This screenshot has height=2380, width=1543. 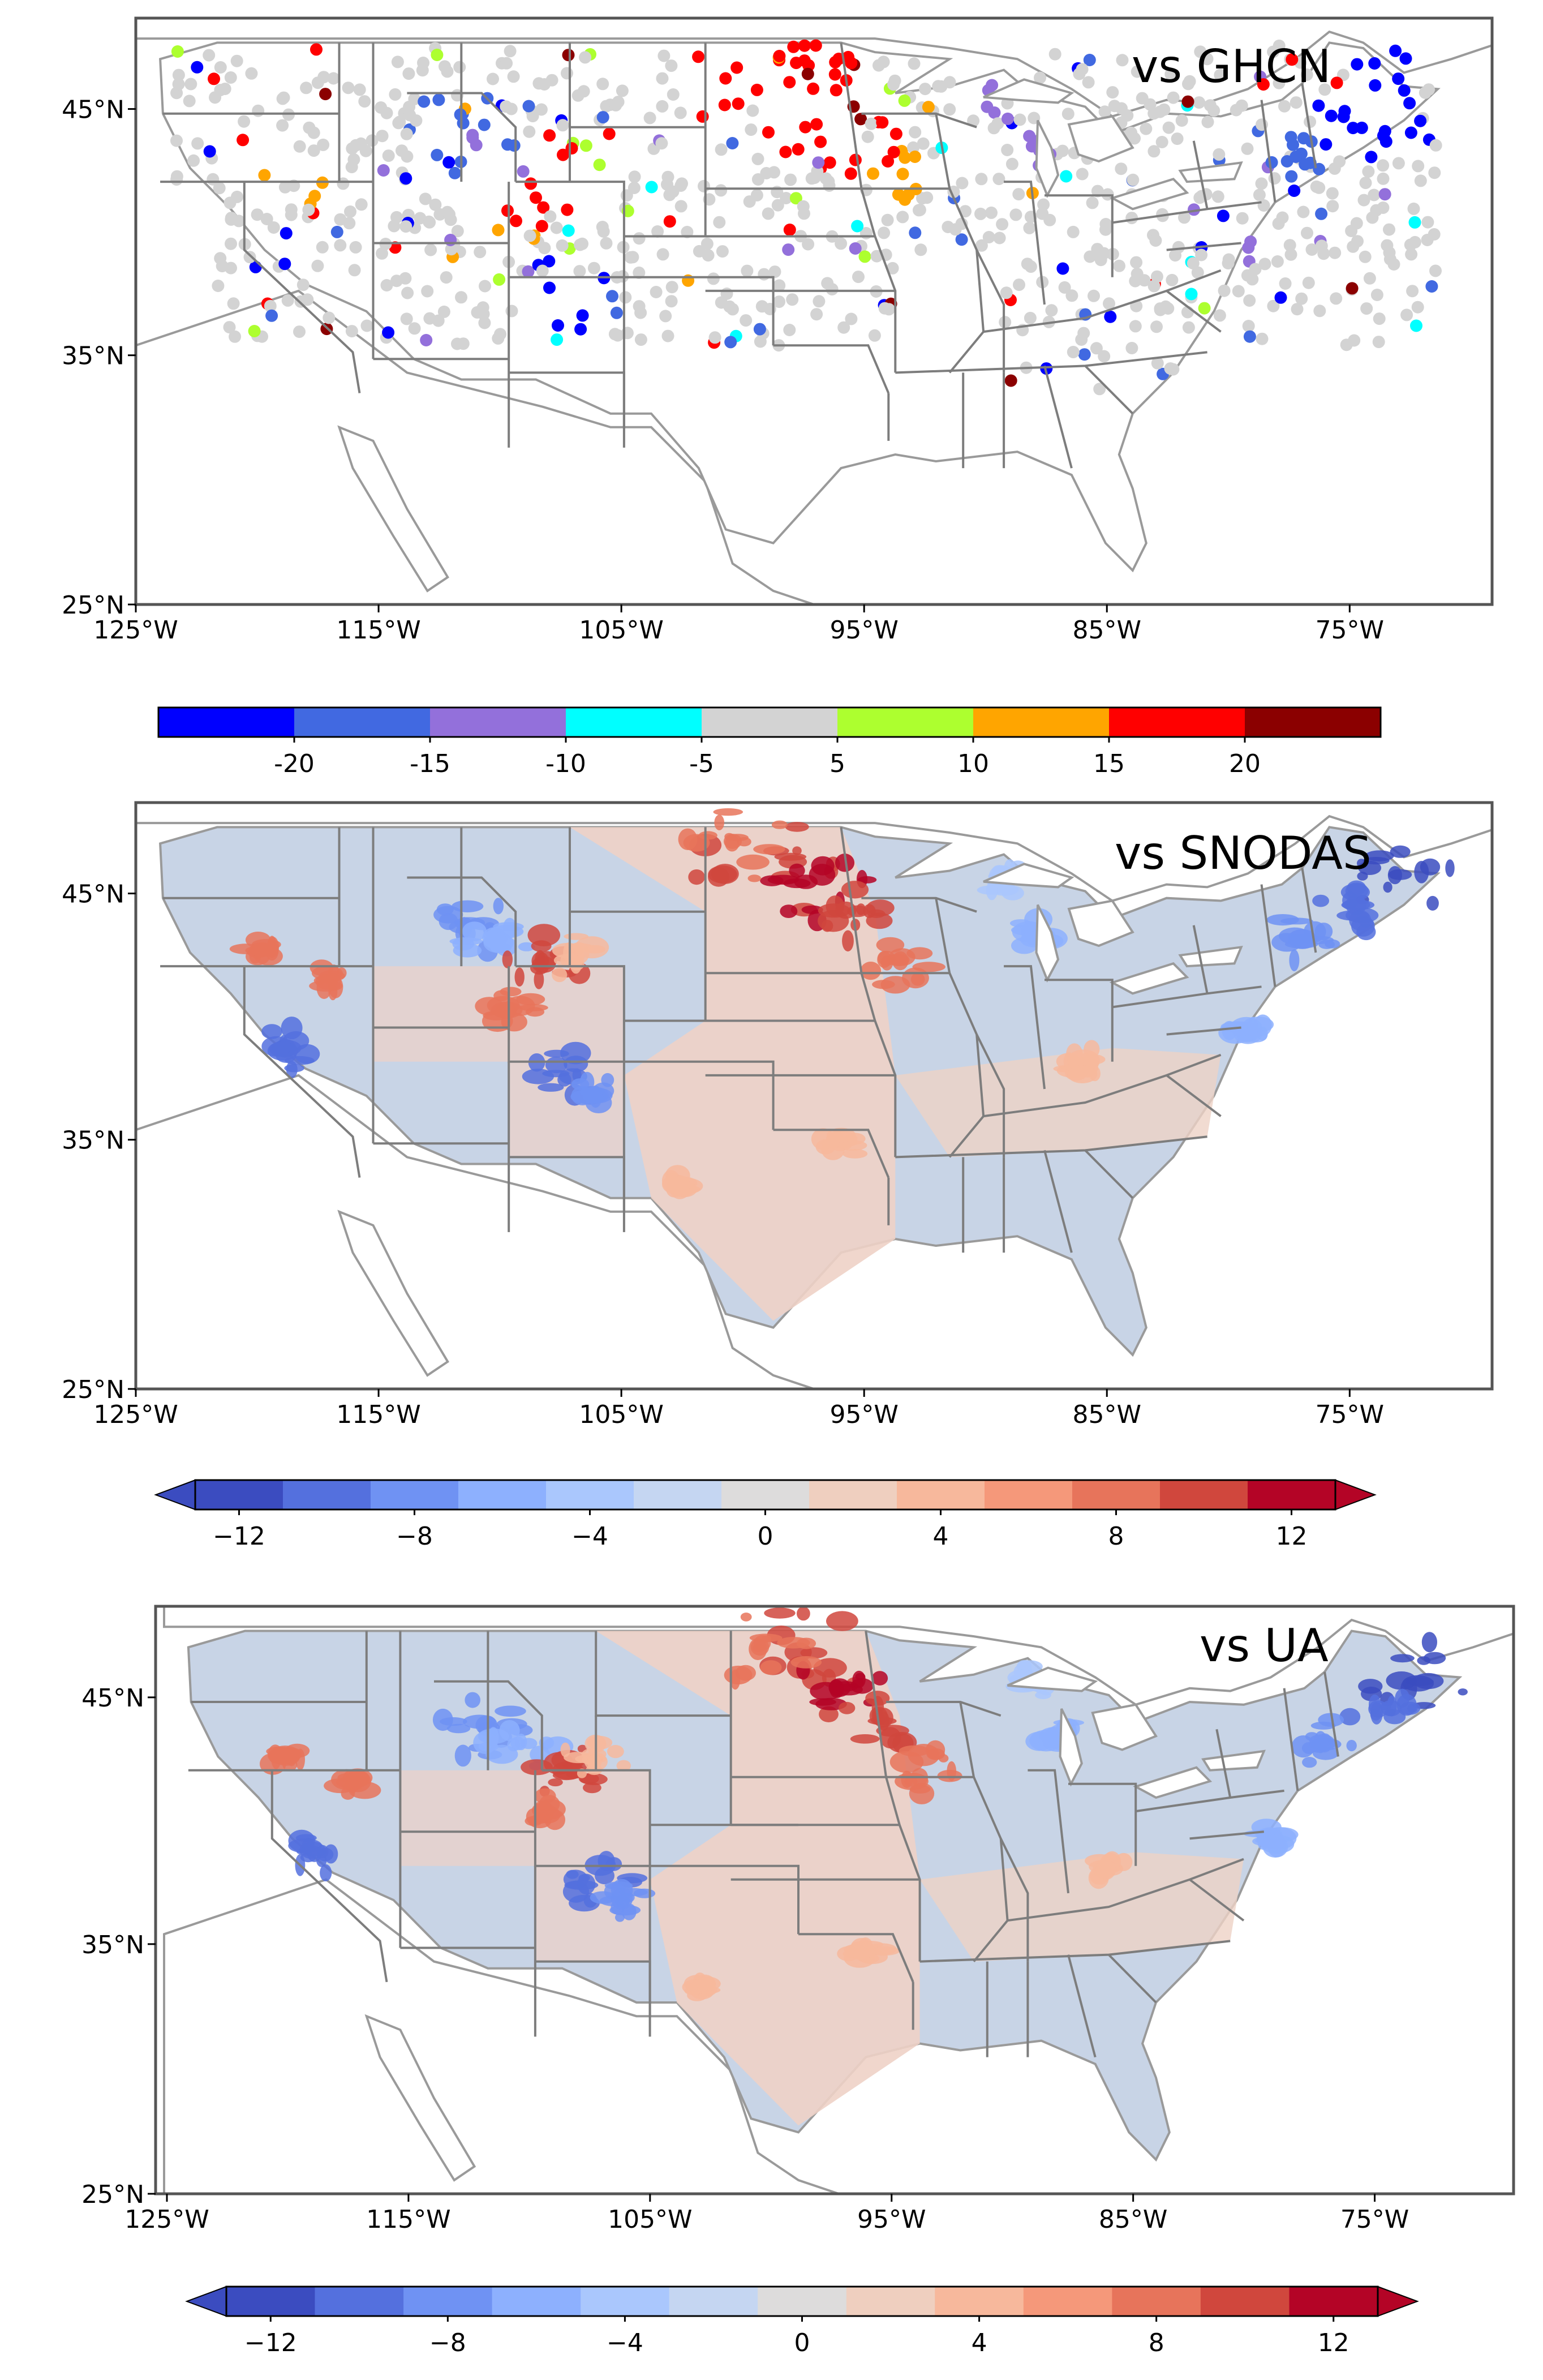 What do you see at coordinates (733, 1074) in the screenshot?
I see `warm-region` at bounding box center [733, 1074].